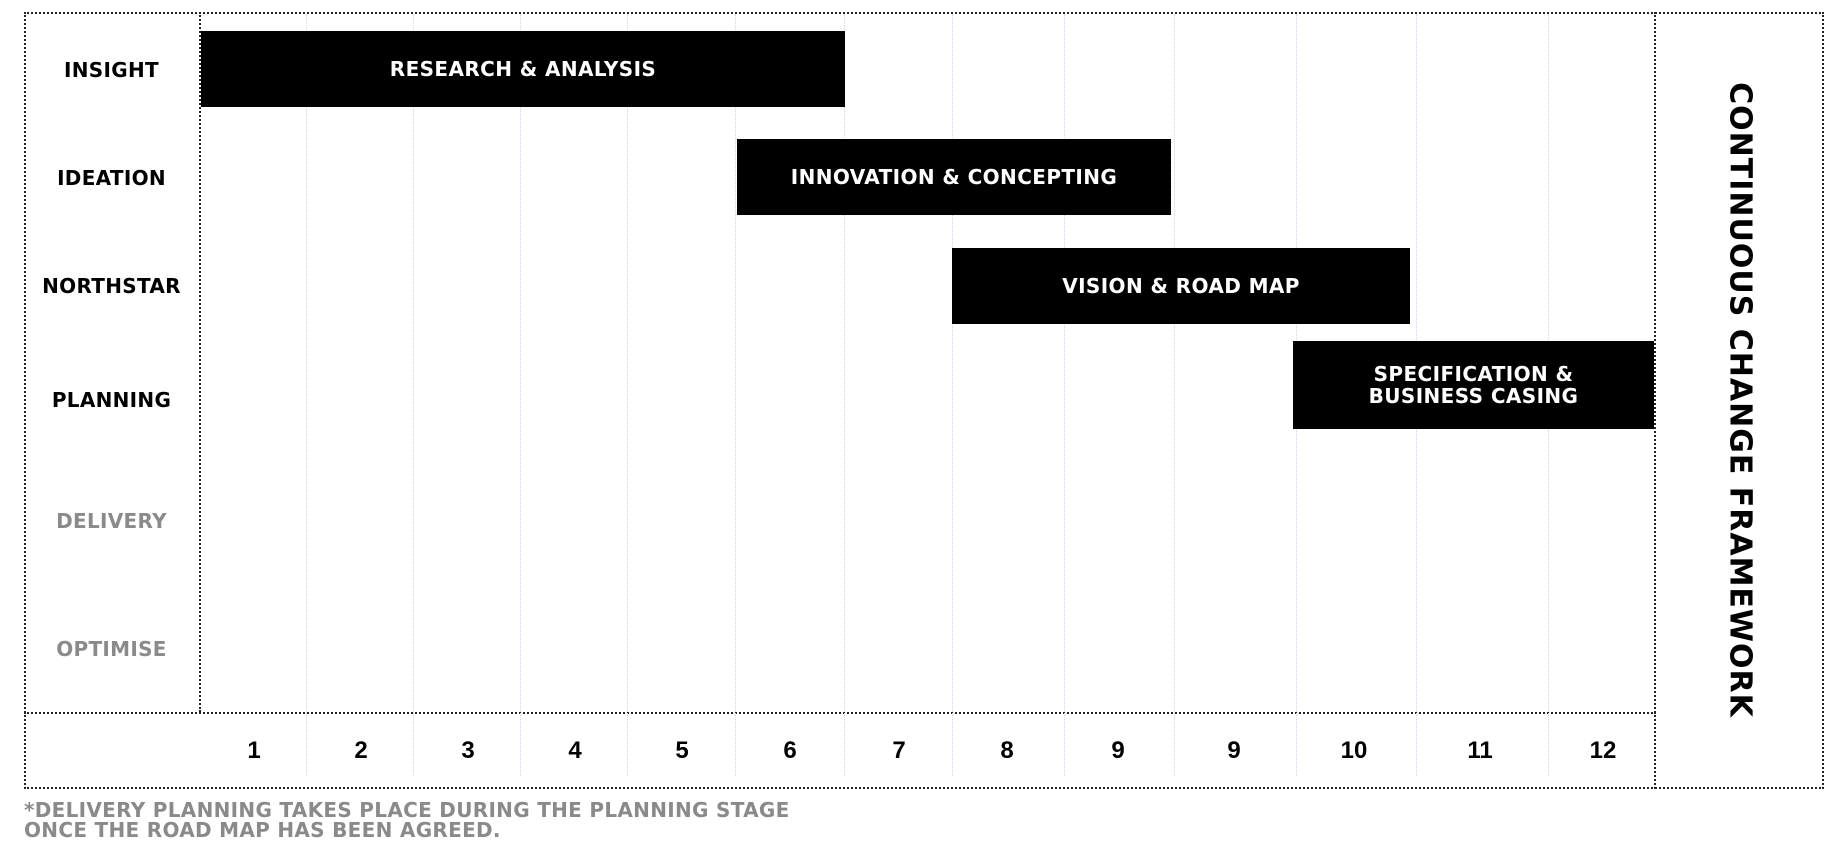 Image resolution: width=1842 pixels, height=842 pixels. I want to click on label-column-separator, so click(200, 362).